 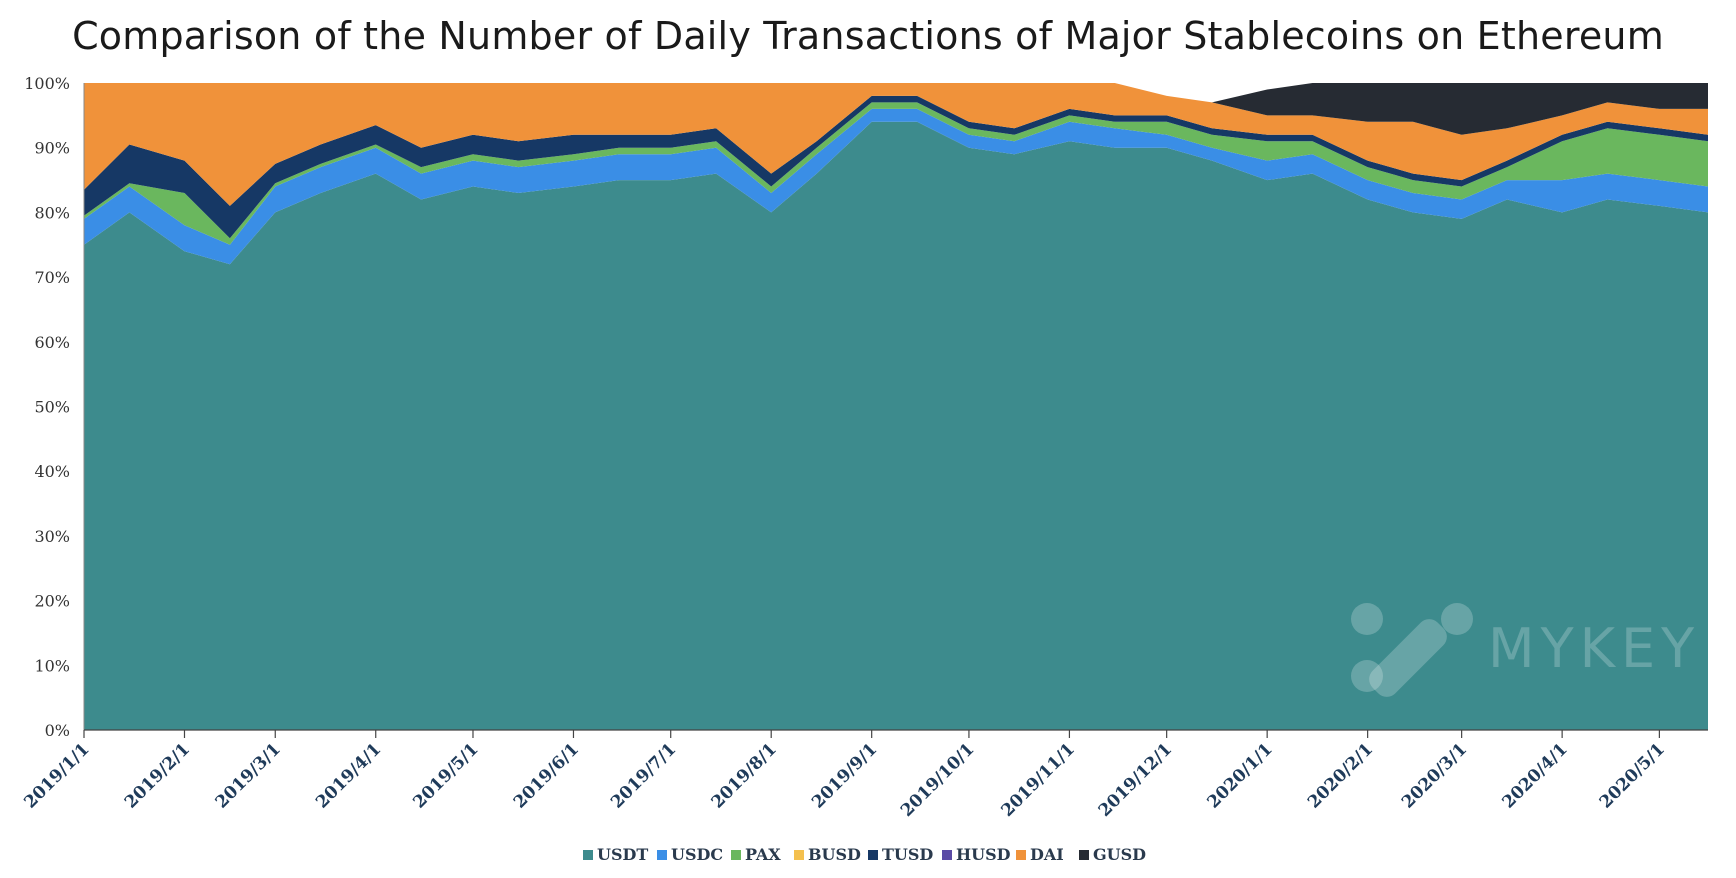 What do you see at coordinates (1047, 854) in the screenshot?
I see `legend-label-dai: DAI` at bounding box center [1047, 854].